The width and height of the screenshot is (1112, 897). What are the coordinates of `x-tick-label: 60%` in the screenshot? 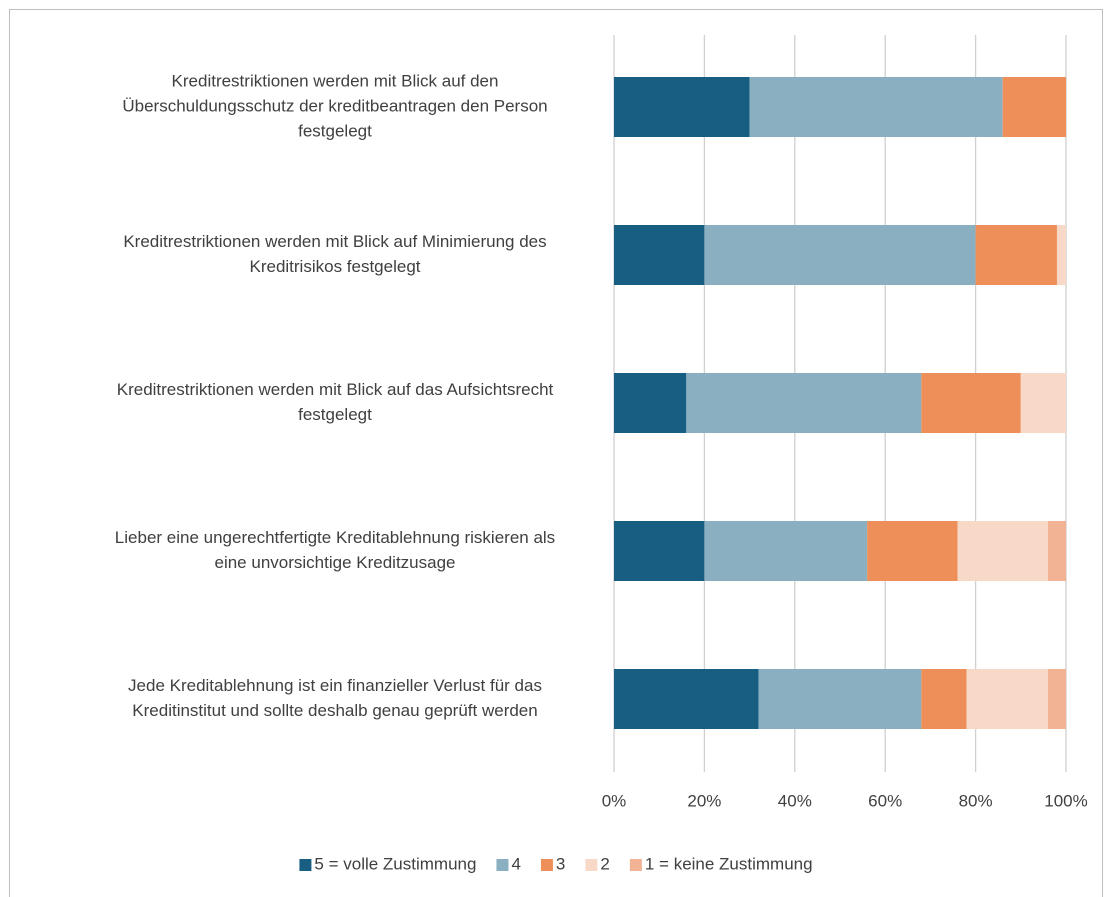 It's located at (885, 800).